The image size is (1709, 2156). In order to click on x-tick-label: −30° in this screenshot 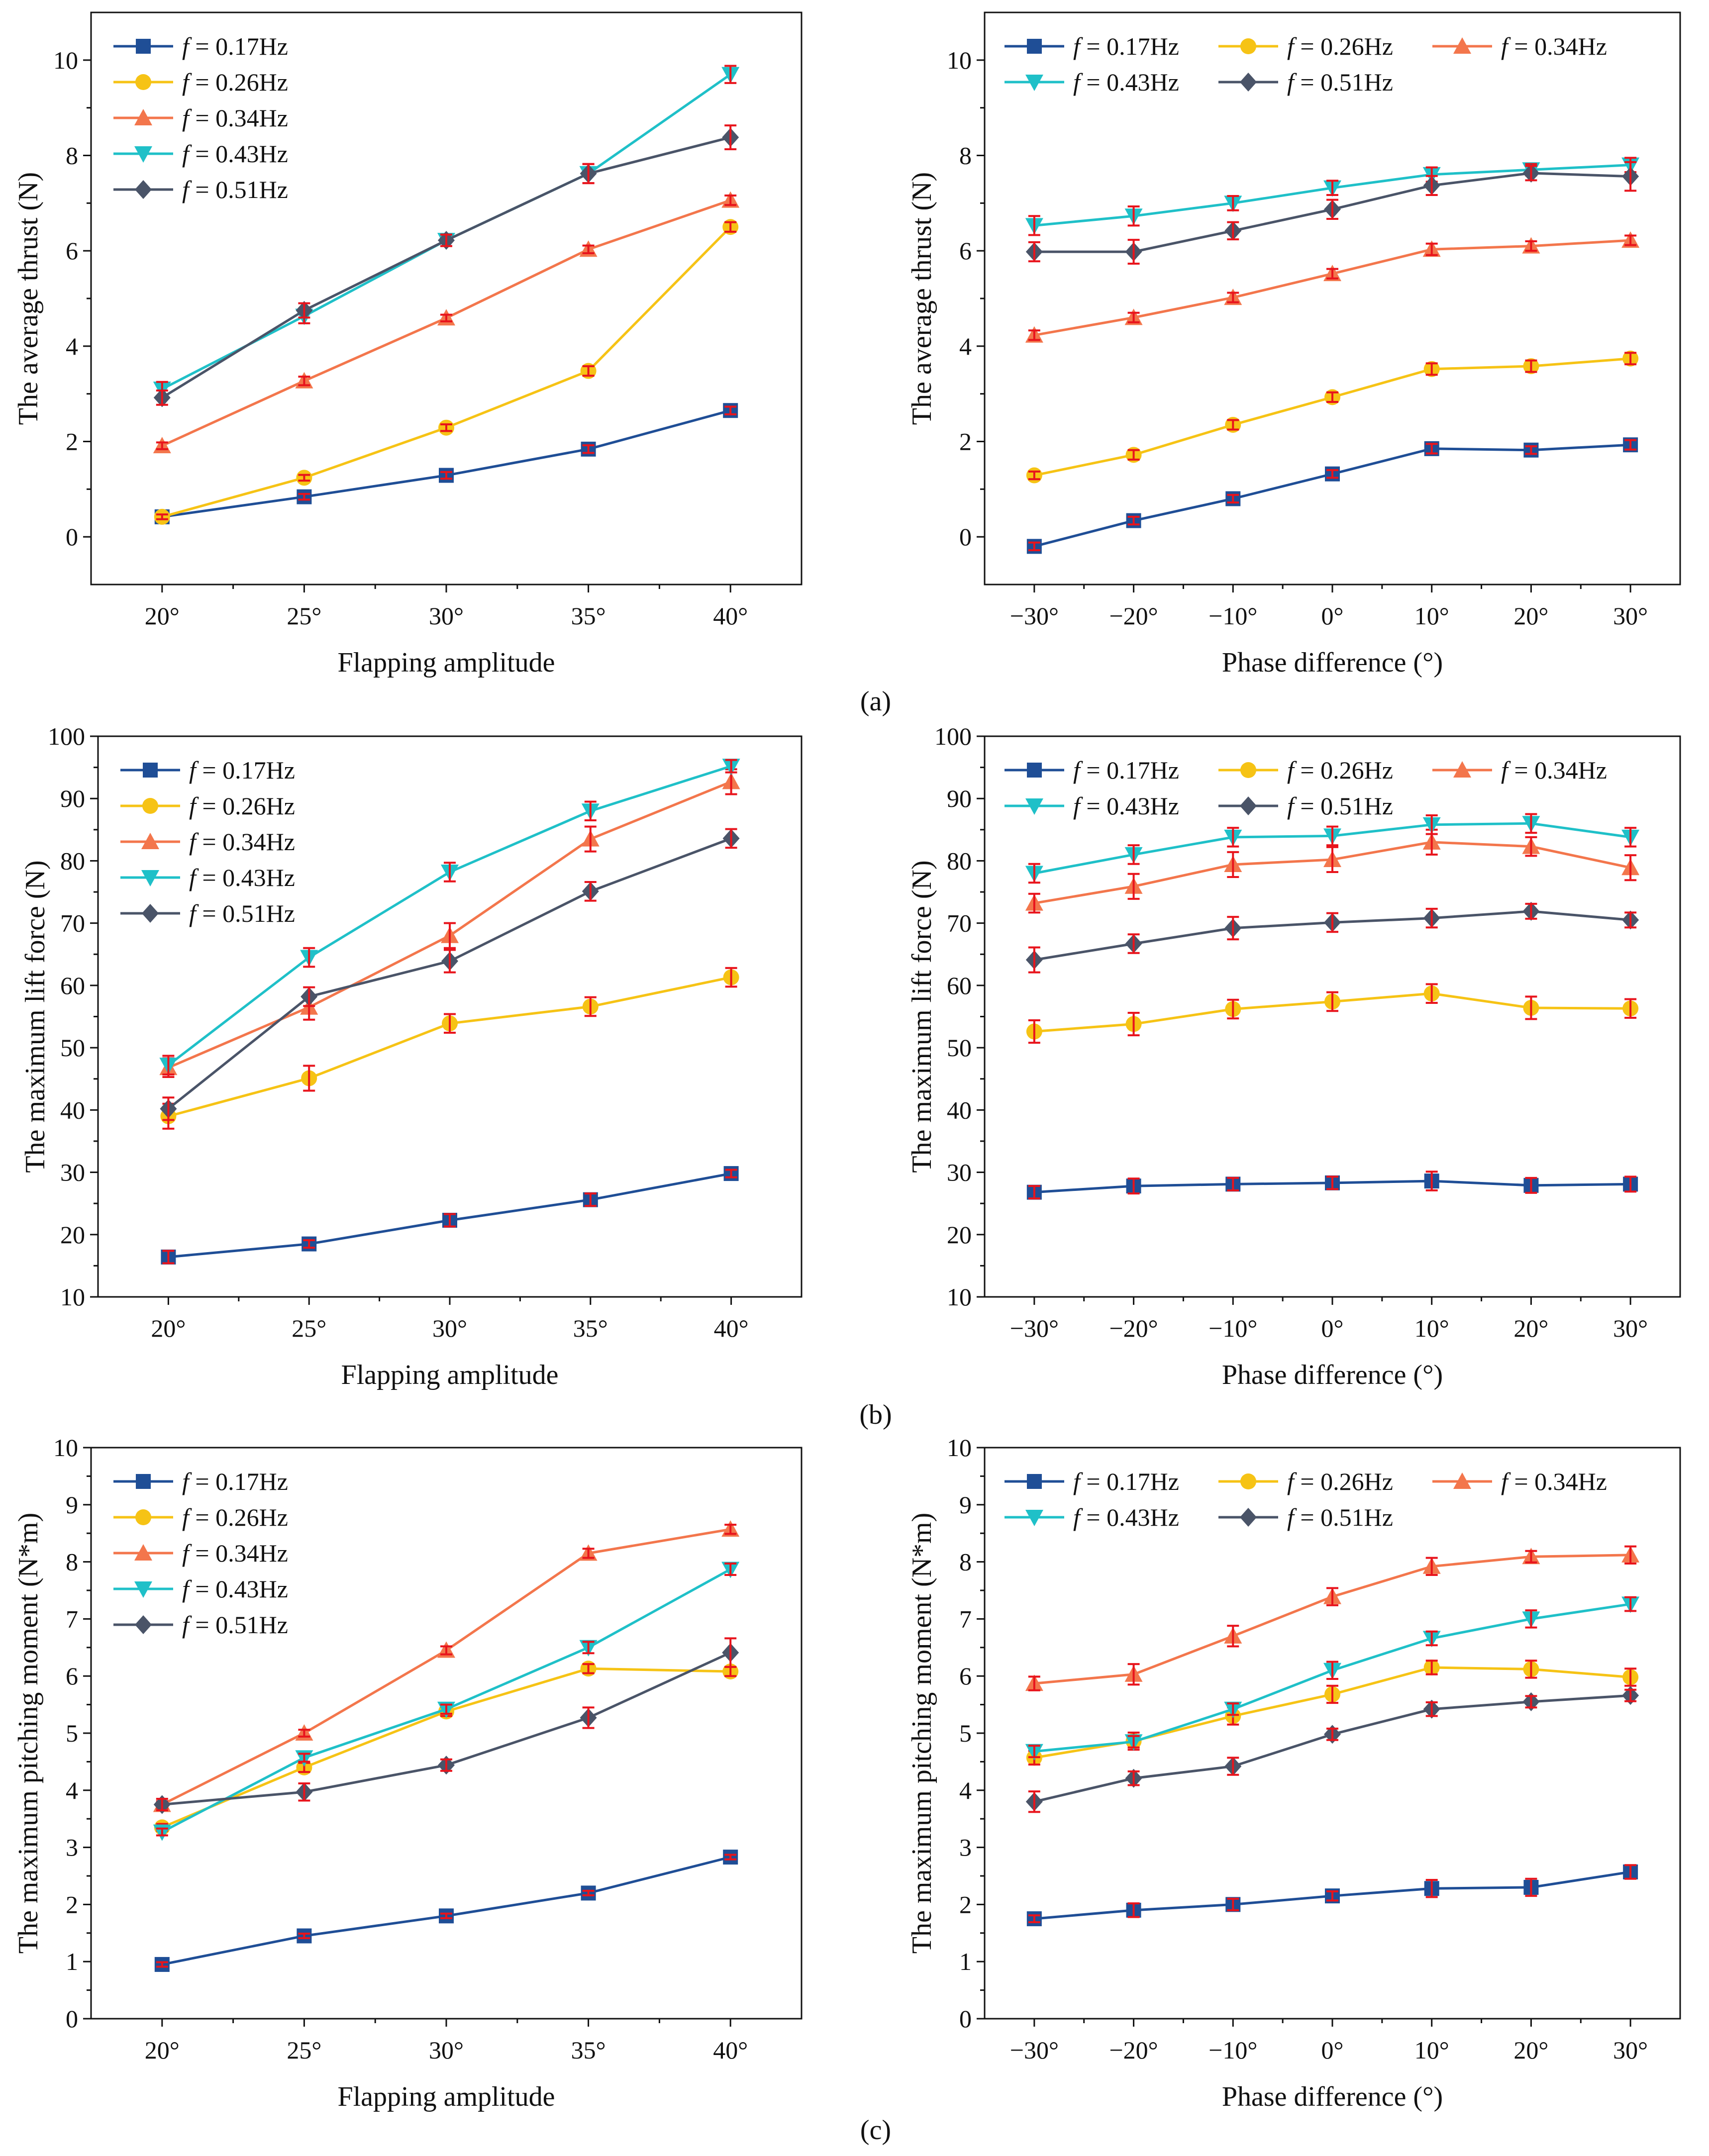, I will do `click(1034, 2050)`.